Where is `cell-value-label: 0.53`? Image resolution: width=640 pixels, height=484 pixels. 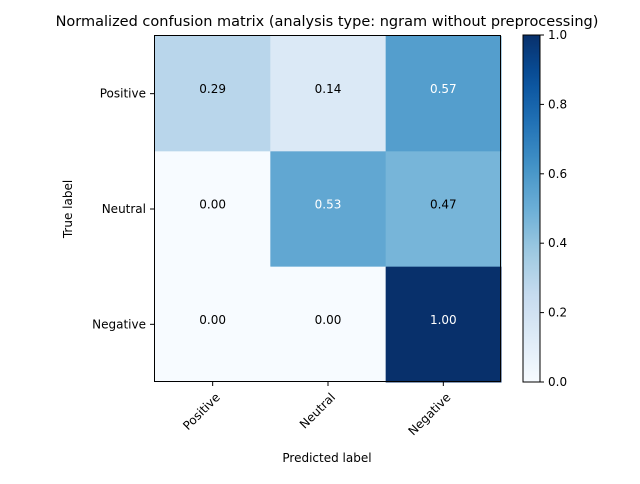
cell-value-label: 0.53 is located at coordinates (328, 204).